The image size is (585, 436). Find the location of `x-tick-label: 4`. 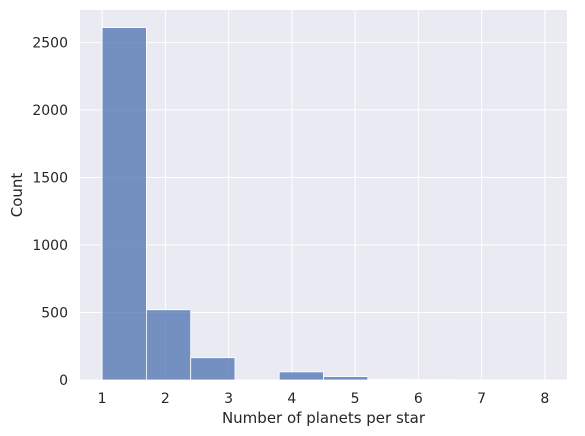

x-tick-label: 4 is located at coordinates (291, 399).